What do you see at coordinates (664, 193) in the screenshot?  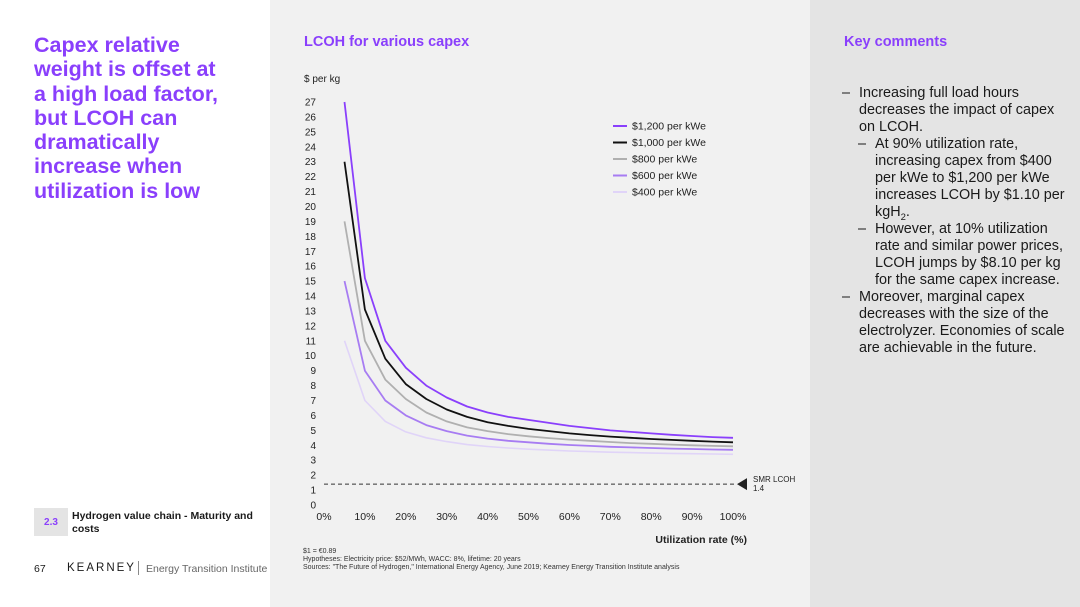 I see `legend-label: $400 per kWe` at bounding box center [664, 193].